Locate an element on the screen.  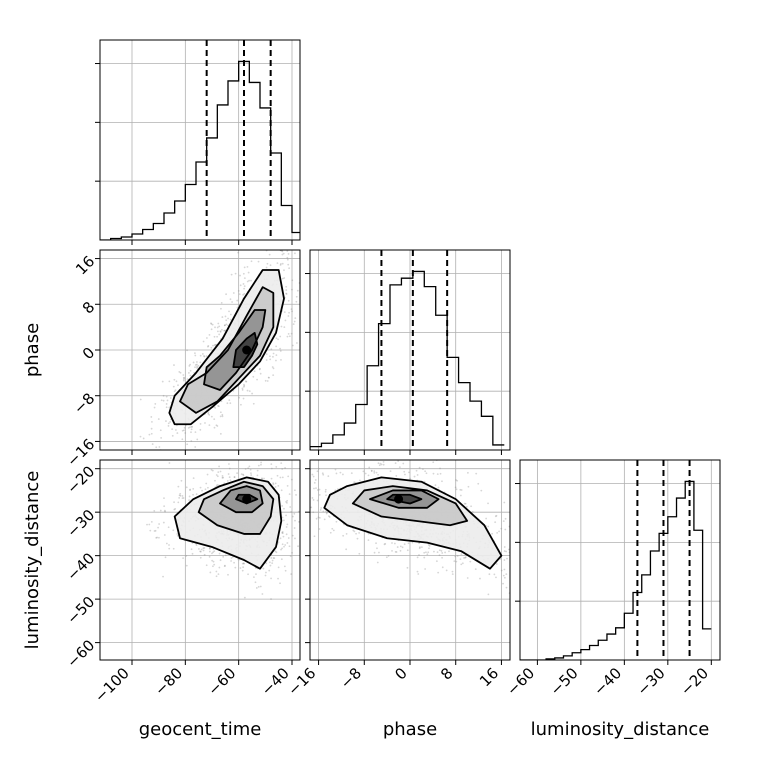
density-peak is located at coordinates (247, 350).